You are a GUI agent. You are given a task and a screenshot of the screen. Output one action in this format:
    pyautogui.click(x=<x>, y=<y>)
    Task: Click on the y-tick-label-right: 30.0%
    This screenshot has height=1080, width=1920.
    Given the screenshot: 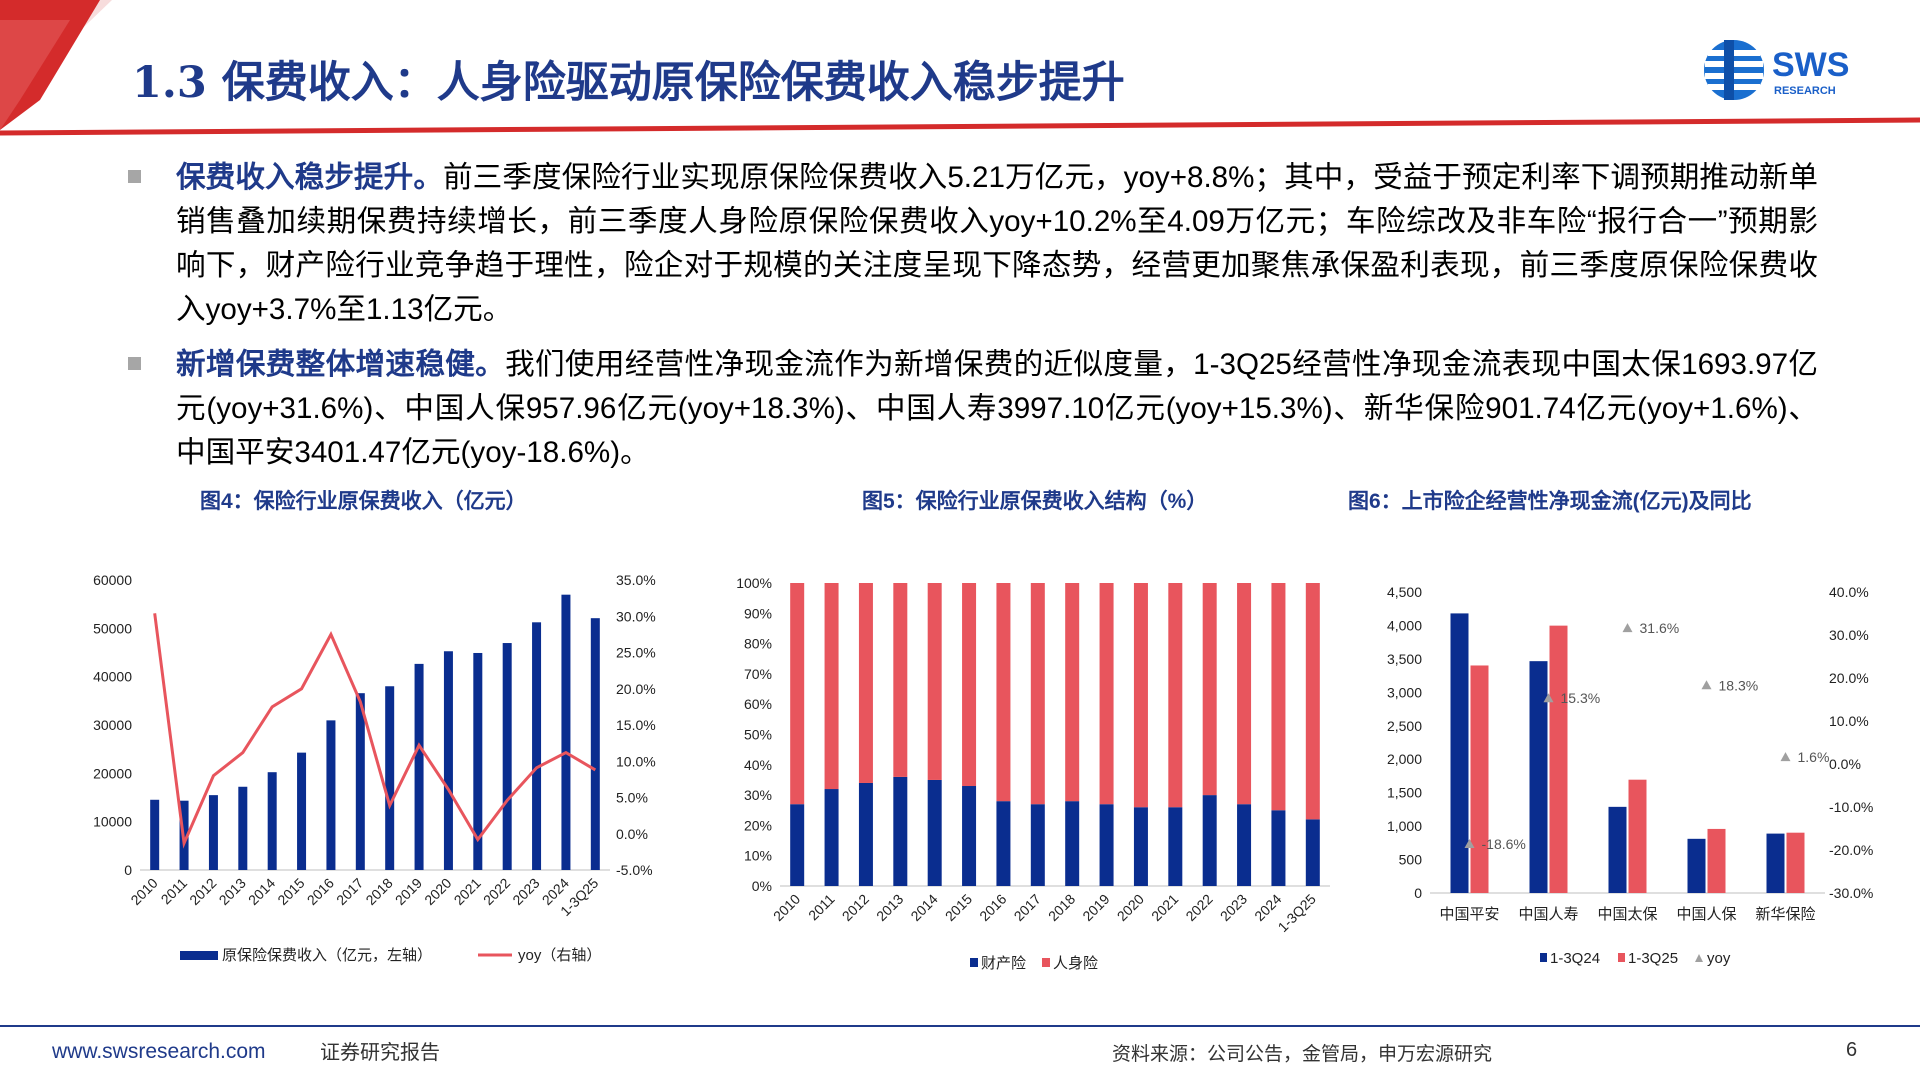 What is the action you would take?
    pyautogui.click(x=636, y=616)
    